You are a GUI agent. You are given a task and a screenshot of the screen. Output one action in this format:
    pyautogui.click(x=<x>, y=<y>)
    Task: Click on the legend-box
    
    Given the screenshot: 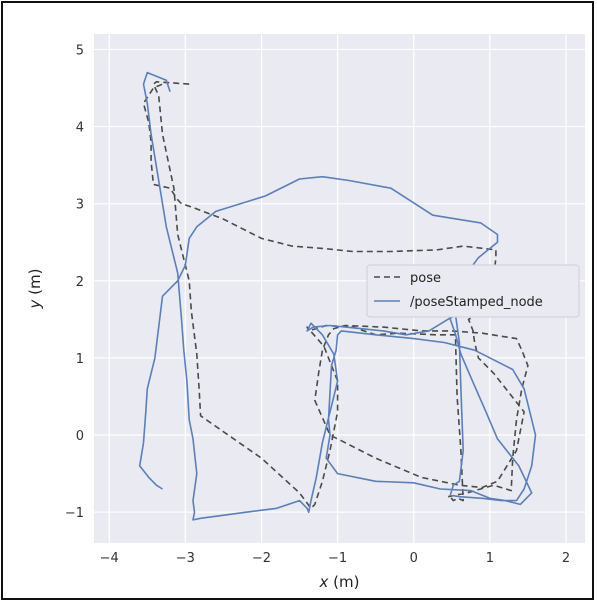 What is the action you would take?
    pyautogui.click(x=473, y=291)
    